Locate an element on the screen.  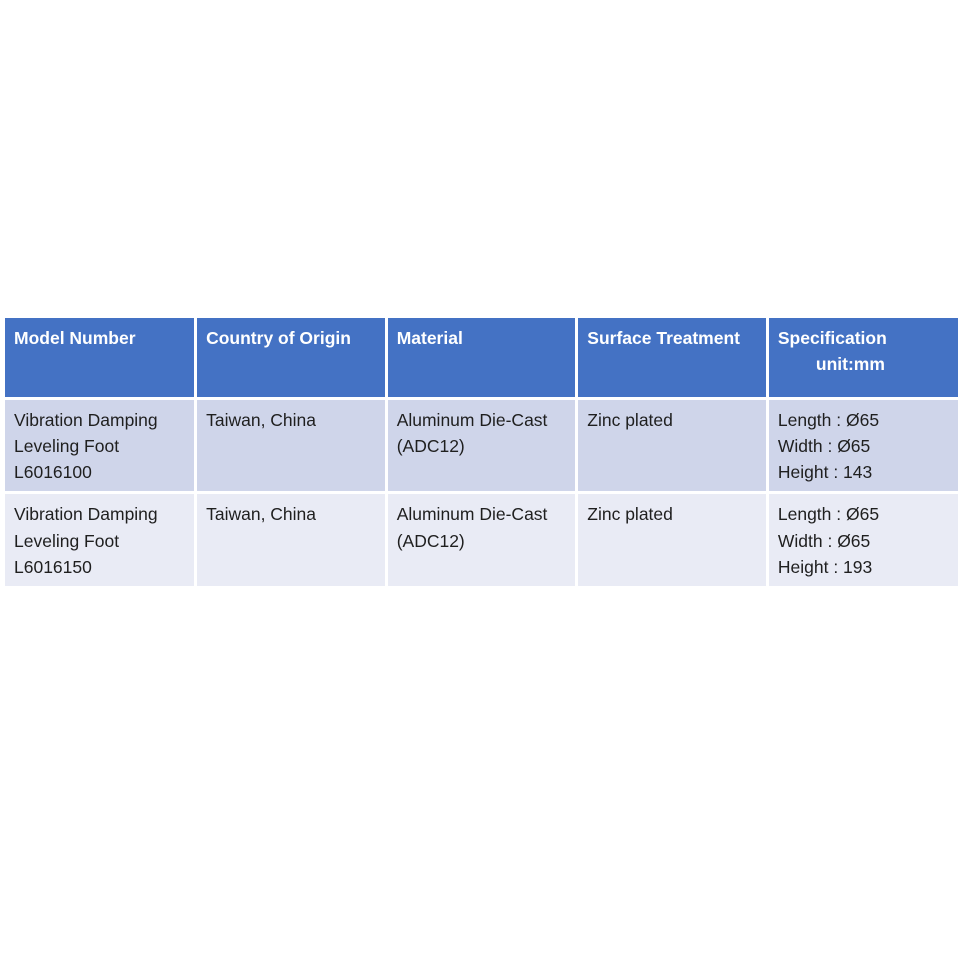
col-header-specification: Specification unit:mm is located at coordinates (861, 358).